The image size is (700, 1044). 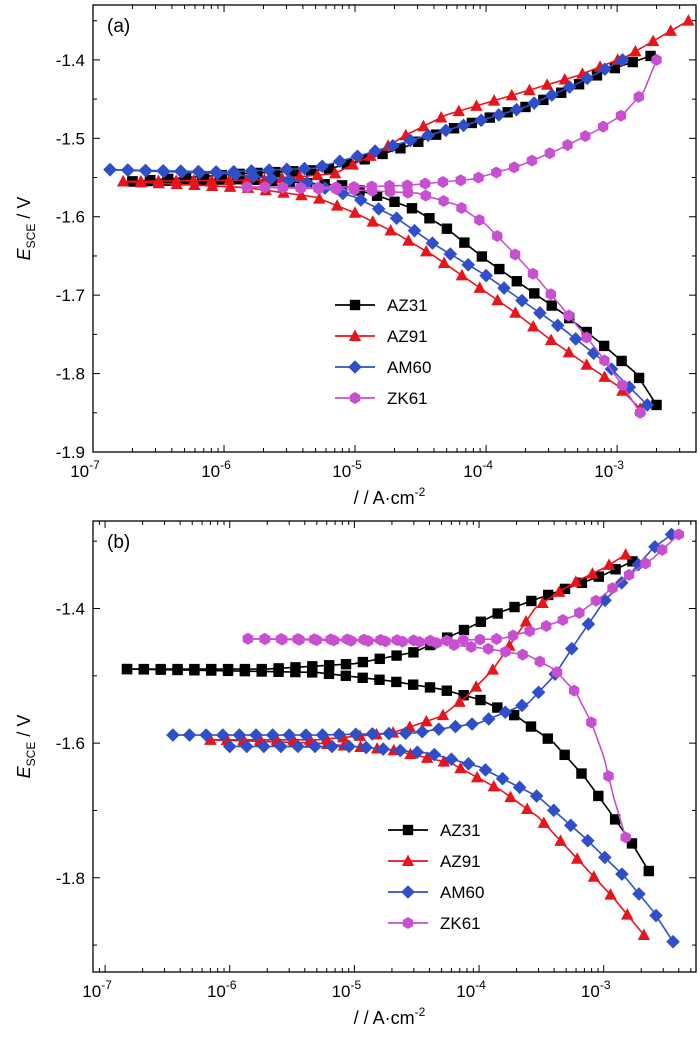 I want to click on y-tick-label: -1.4, so click(x=70, y=60).